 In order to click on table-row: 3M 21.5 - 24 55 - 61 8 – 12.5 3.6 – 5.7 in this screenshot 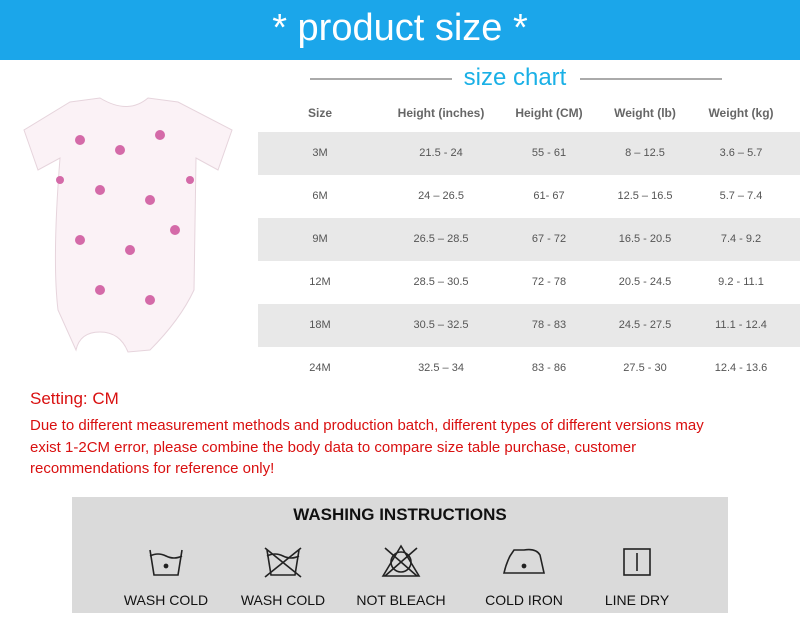, I will do `click(529, 153)`.